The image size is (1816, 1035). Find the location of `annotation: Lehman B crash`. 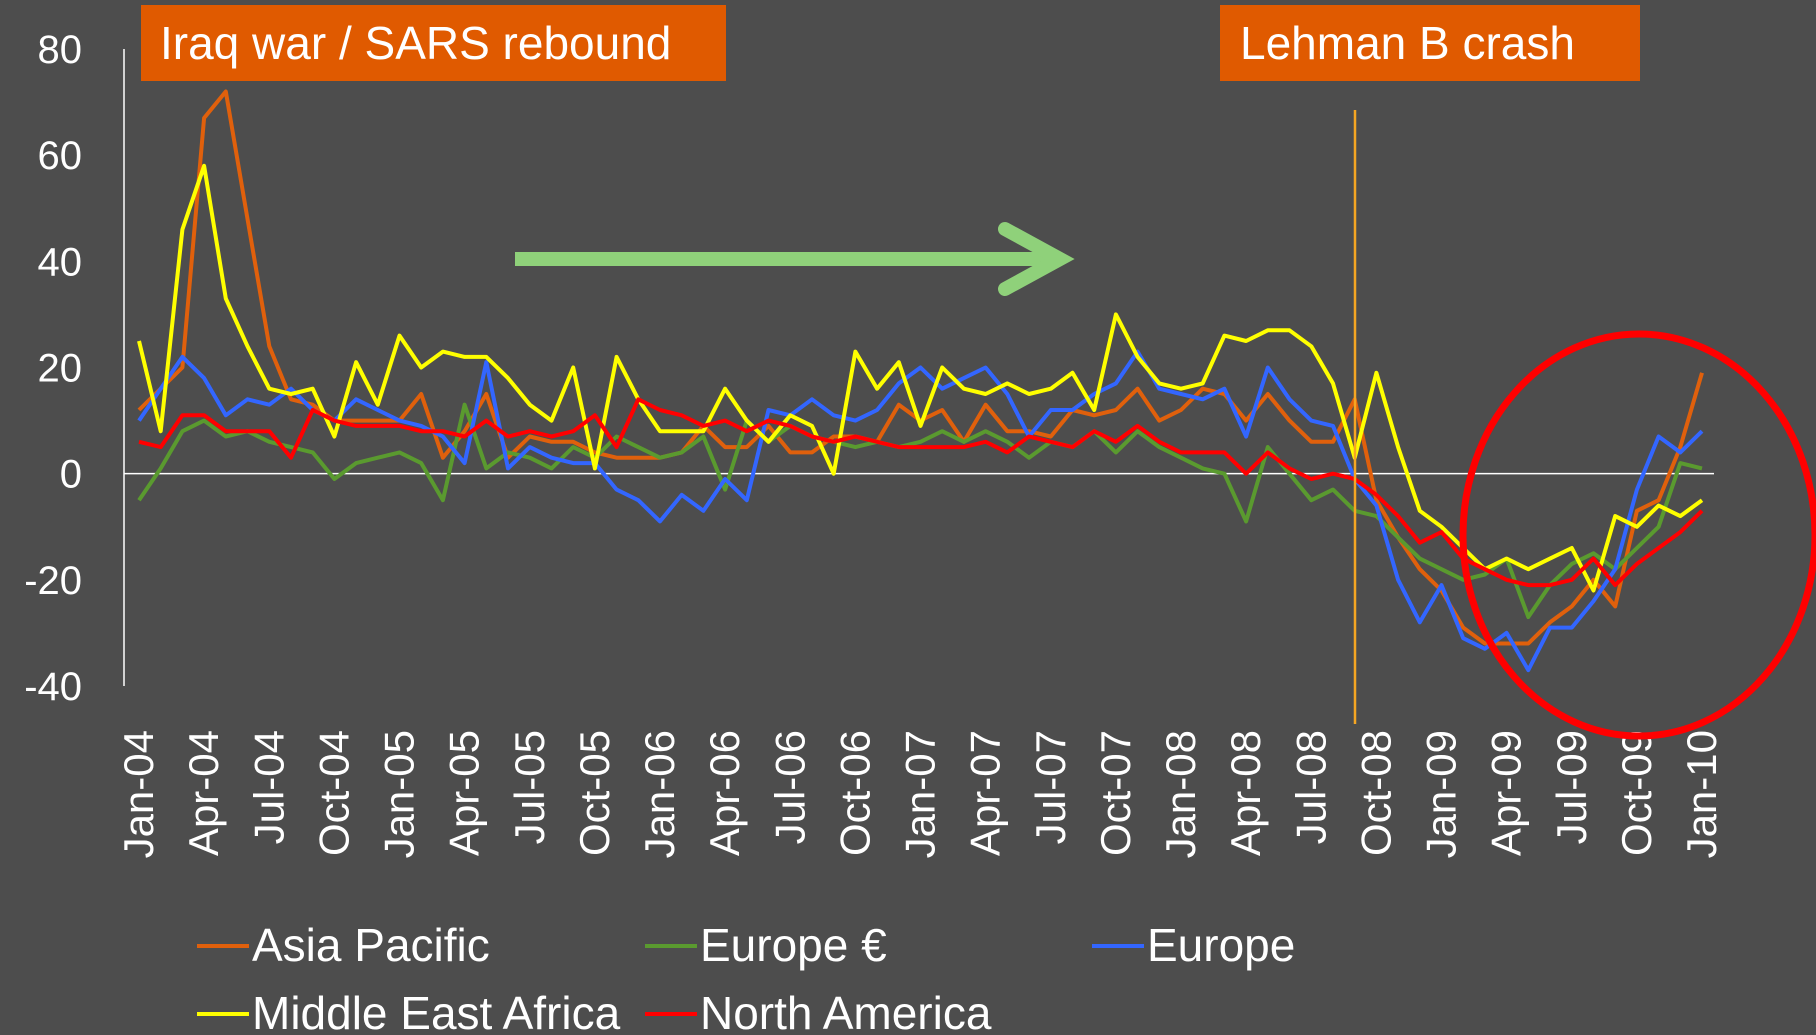

annotation: Lehman B crash is located at coordinates (1407, 43).